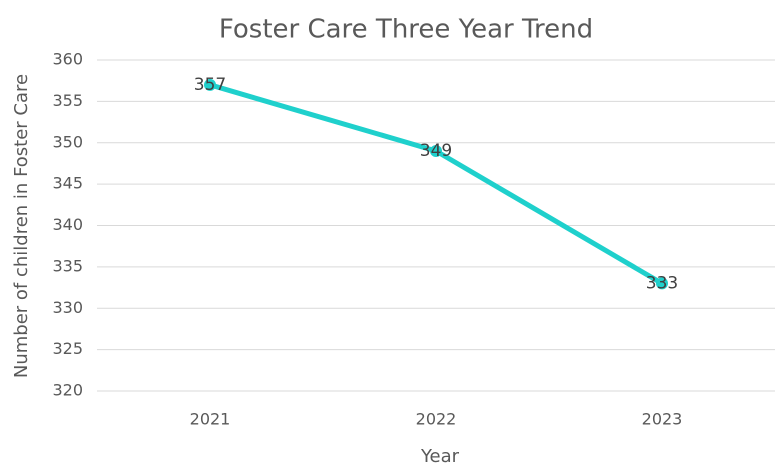  Describe the element at coordinates (67, 224) in the screenshot. I see `y-tick-label: 340` at that location.